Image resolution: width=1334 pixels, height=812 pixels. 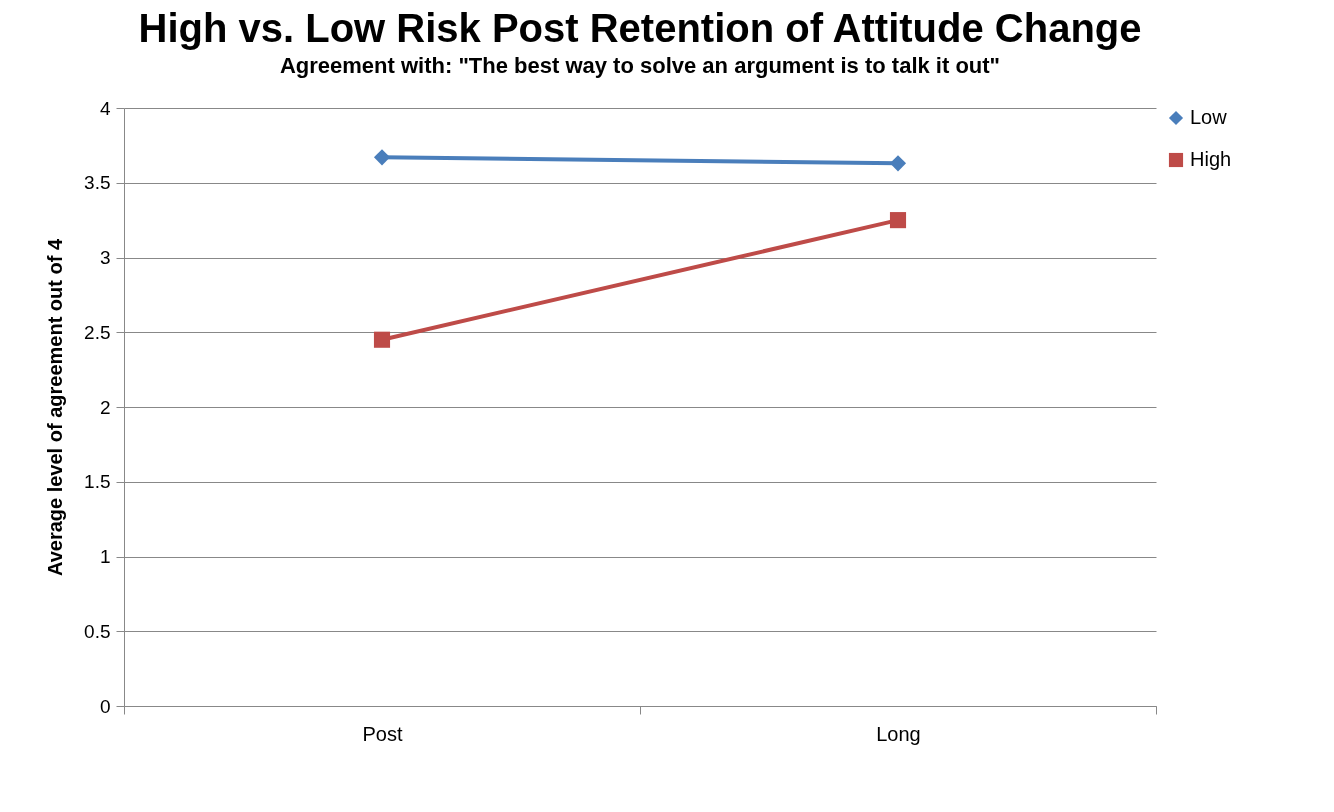 I want to click on x-tick-label: Long, so click(x=898, y=733).